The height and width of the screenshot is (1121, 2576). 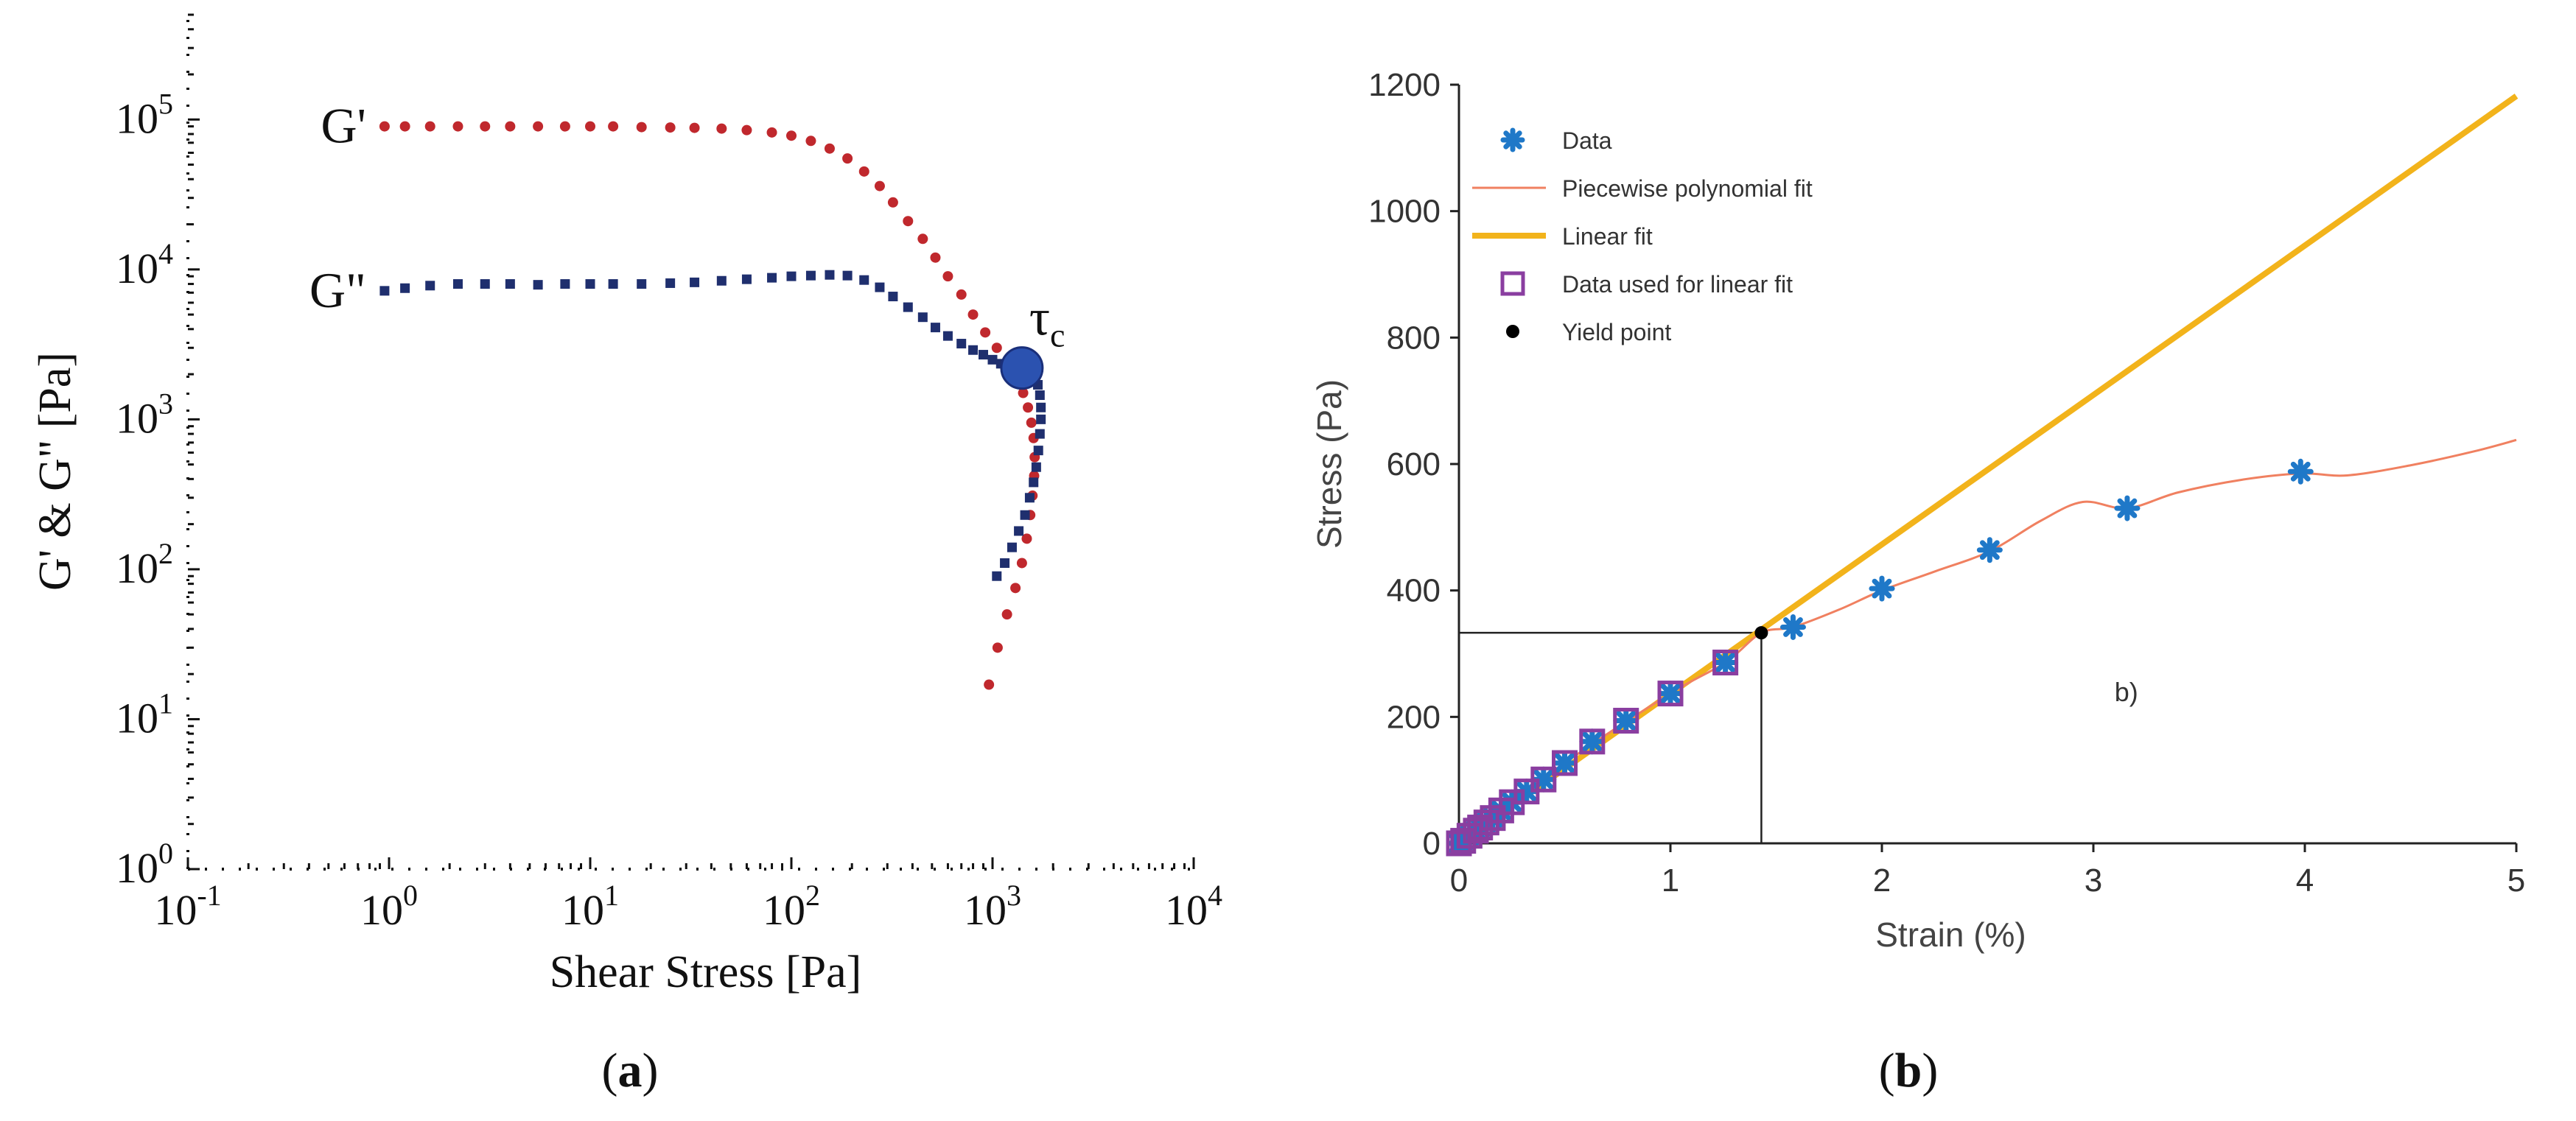 I want to click on x-tick-label-a: 102, so click(x=791, y=906).